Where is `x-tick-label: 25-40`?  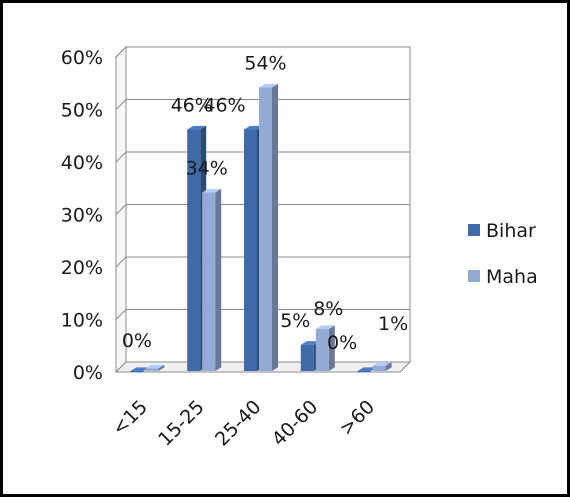
x-tick-label: 25-40 is located at coordinates (238, 423).